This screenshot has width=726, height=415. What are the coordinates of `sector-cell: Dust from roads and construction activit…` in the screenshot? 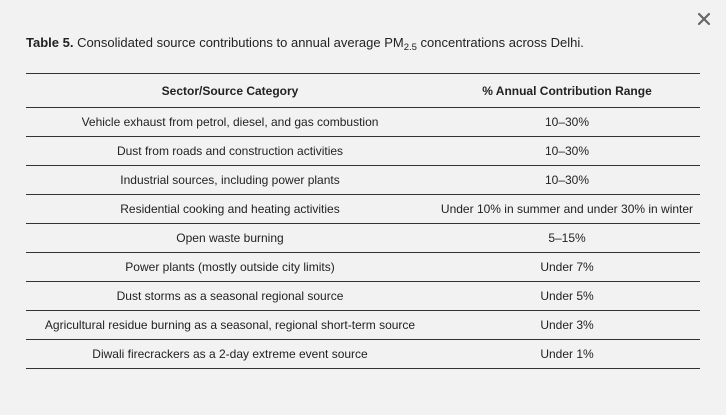 It's located at (230, 151).